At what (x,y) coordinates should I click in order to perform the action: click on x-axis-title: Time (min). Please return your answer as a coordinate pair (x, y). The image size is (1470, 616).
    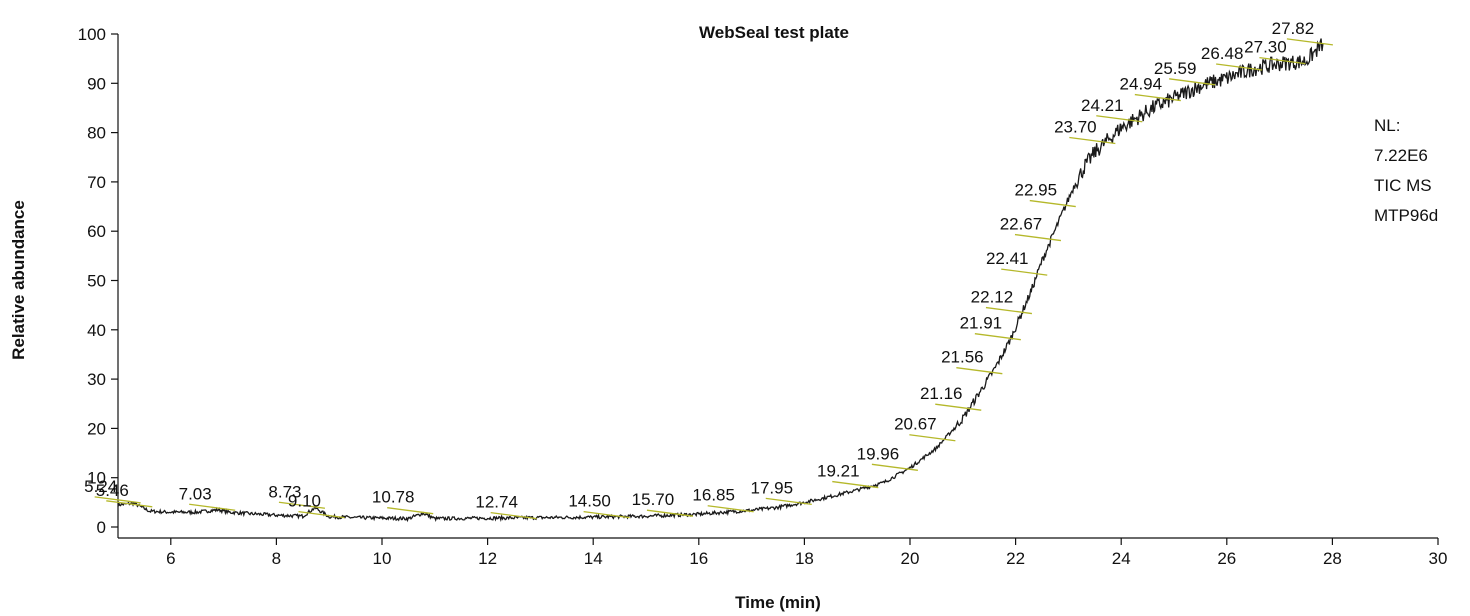
    Looking at the image, I should click on (778, 602).